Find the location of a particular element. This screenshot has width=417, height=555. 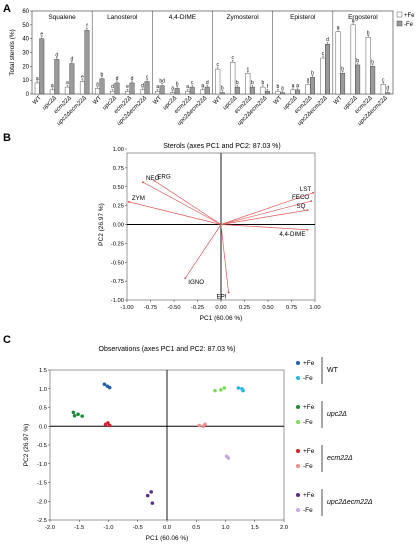

x-tick-label: -0.5 is located at coordinates (138, 528).